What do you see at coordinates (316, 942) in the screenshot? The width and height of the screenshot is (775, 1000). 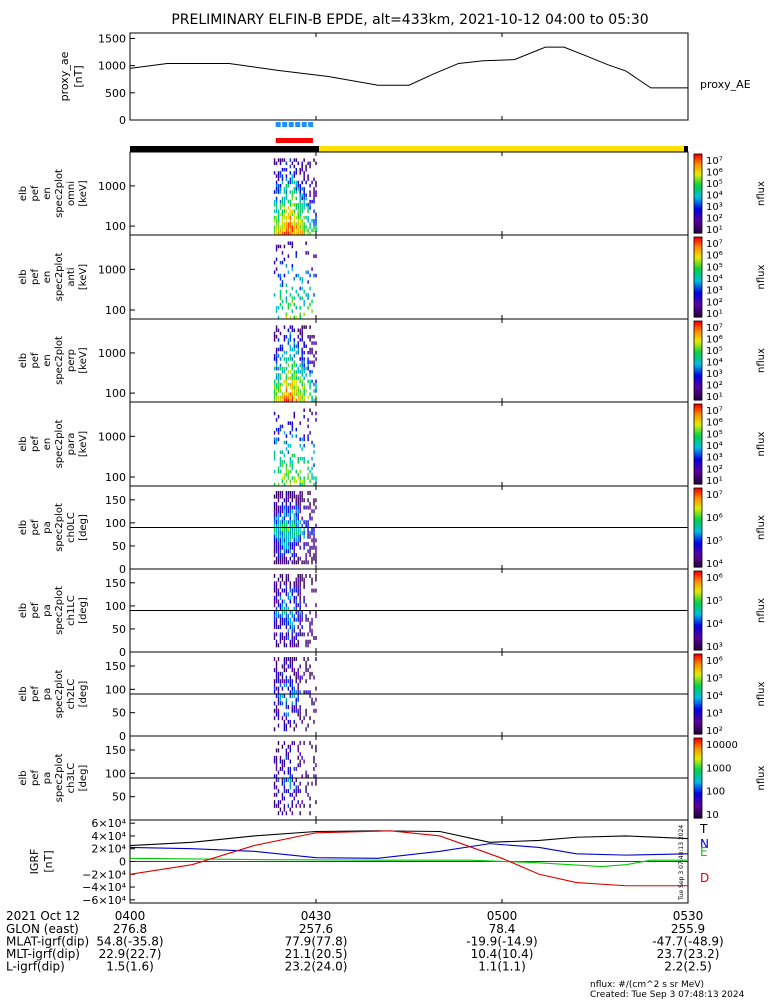 I see `ephemeris-value: 77.9(77.8)` at bounding box center [316, 942].